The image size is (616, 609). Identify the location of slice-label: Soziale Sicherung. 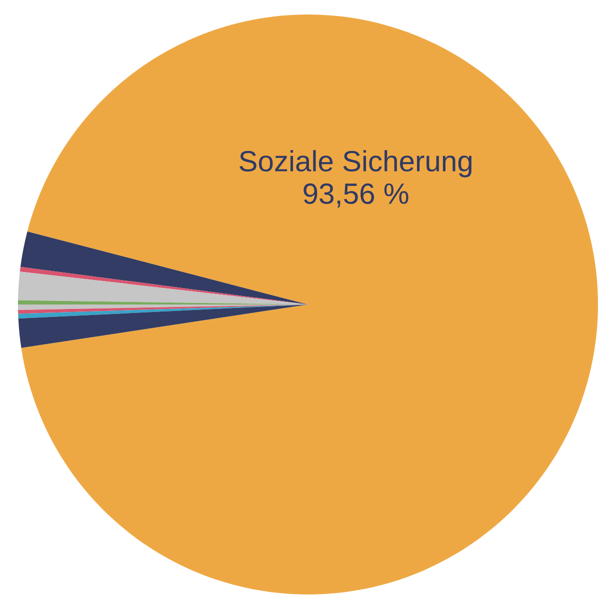
(356, 164).